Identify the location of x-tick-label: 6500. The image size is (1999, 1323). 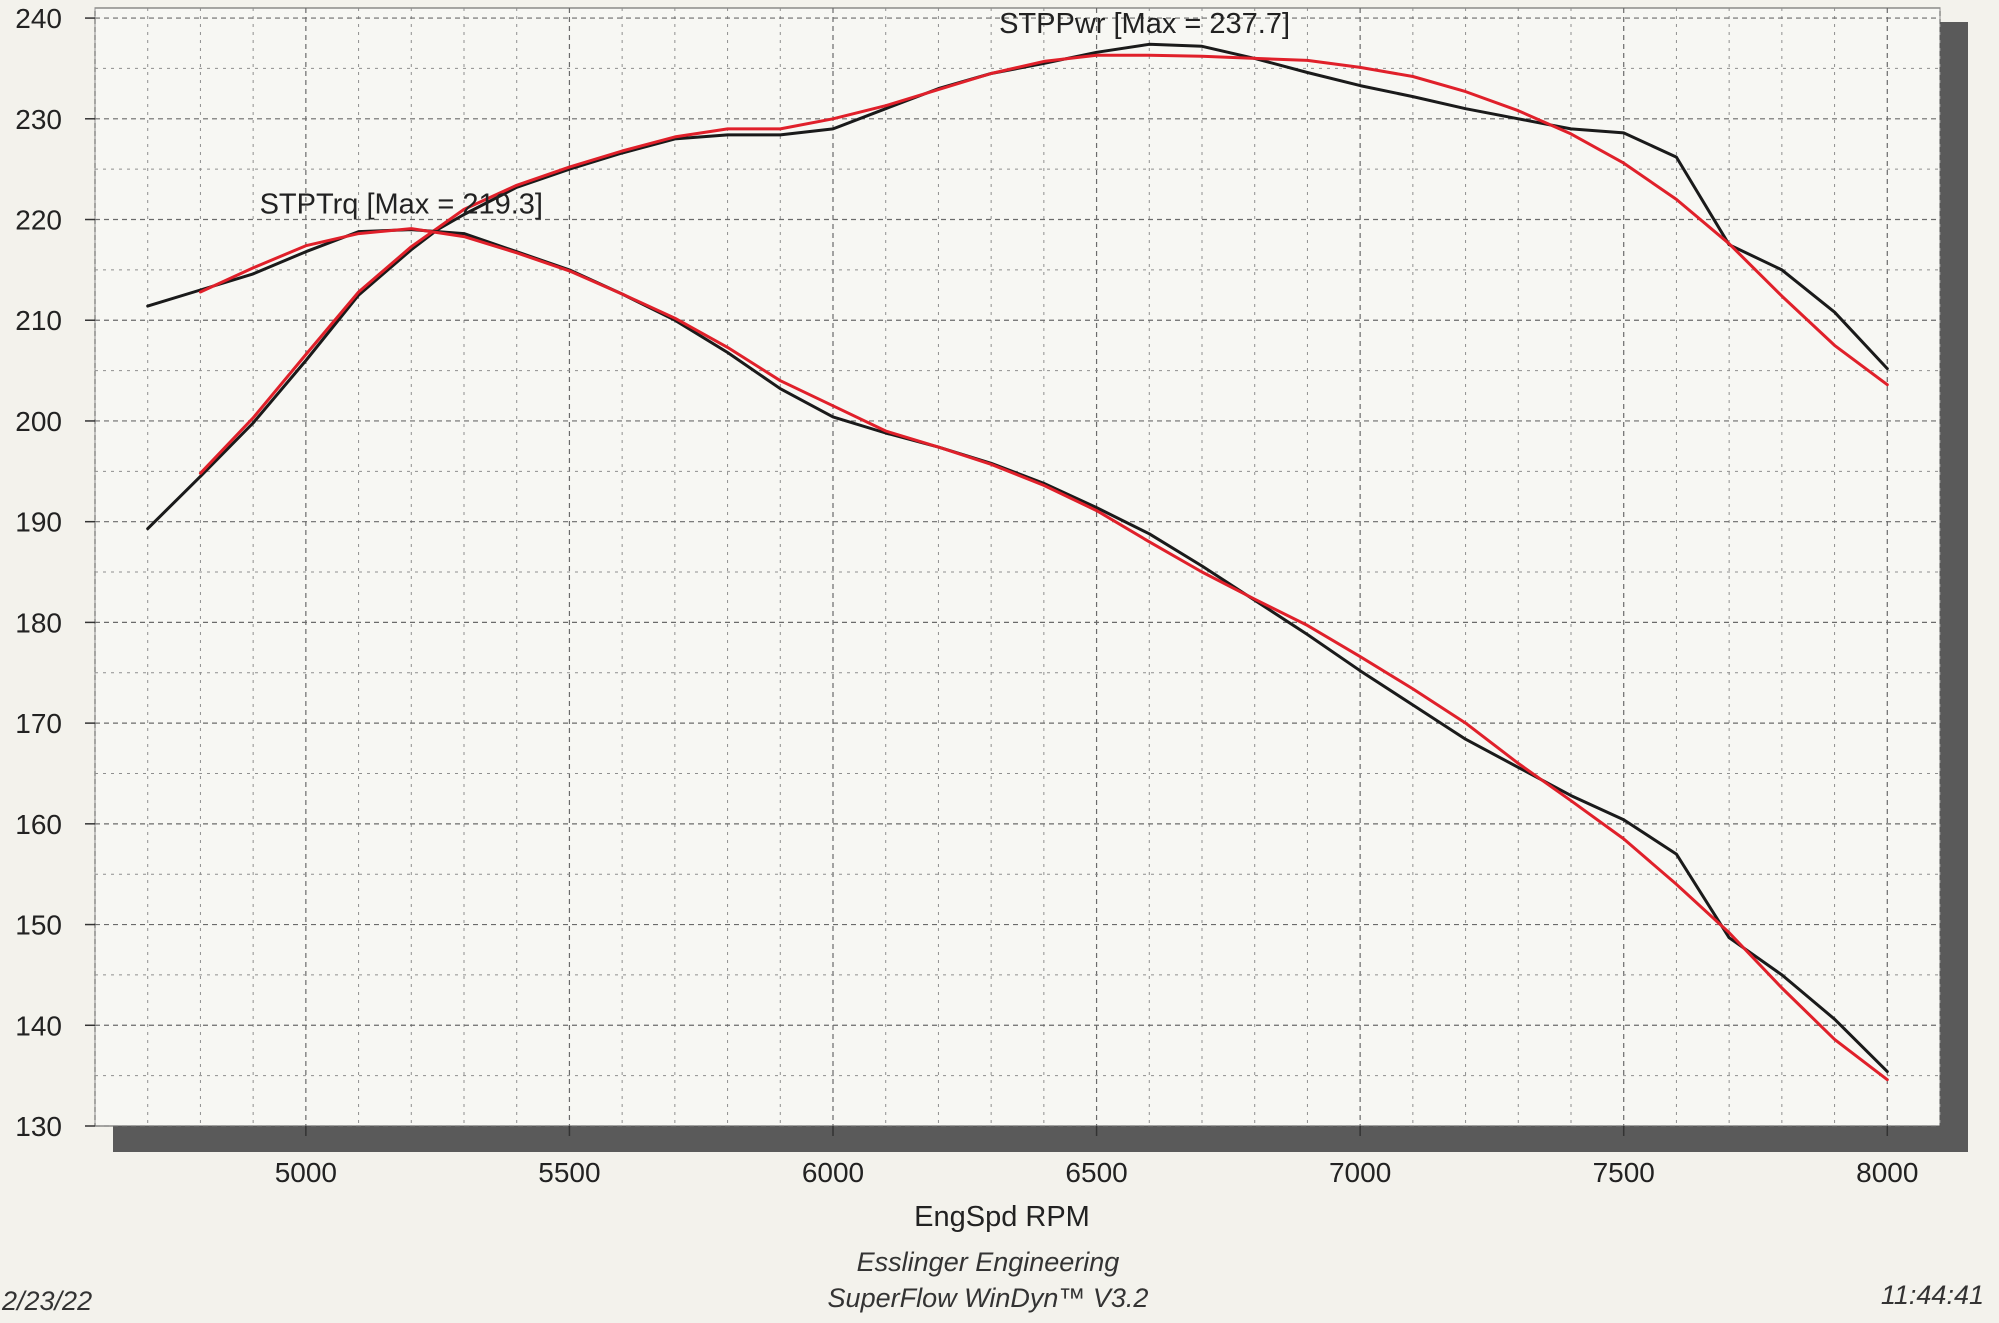
(1096, 1172).